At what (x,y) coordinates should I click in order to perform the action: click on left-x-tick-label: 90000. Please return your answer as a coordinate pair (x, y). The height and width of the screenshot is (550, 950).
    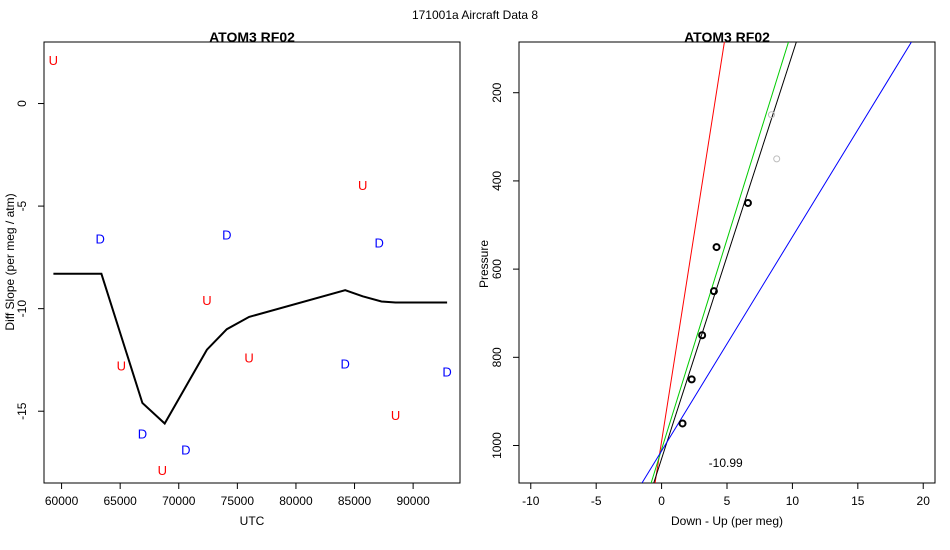
    Looking at the image, I should click on (413, 501).